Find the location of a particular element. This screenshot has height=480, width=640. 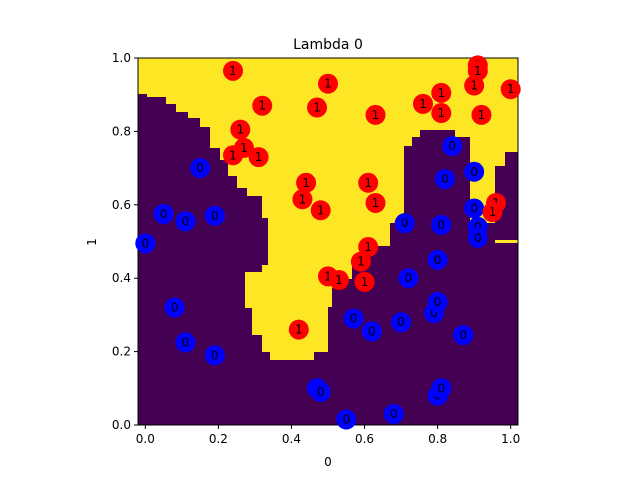

x-tick-label: 0.6 is located at coordinates (364, 439).